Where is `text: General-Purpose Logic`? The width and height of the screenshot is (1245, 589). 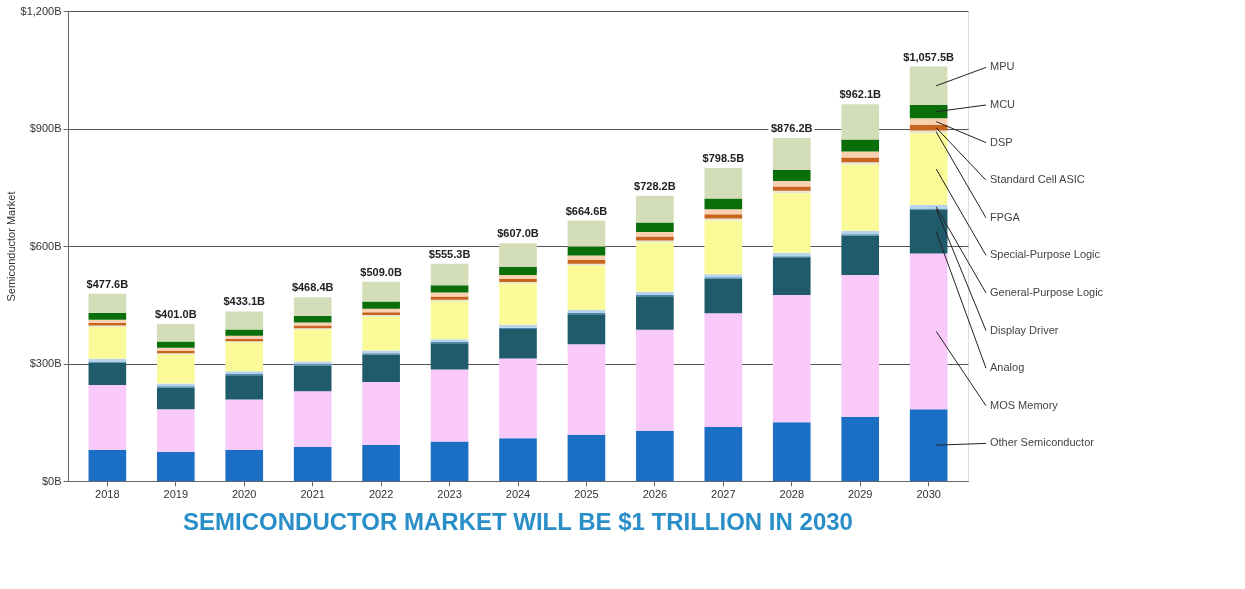 text: General-Purpose Logic is located at coordinates (1047, 292).